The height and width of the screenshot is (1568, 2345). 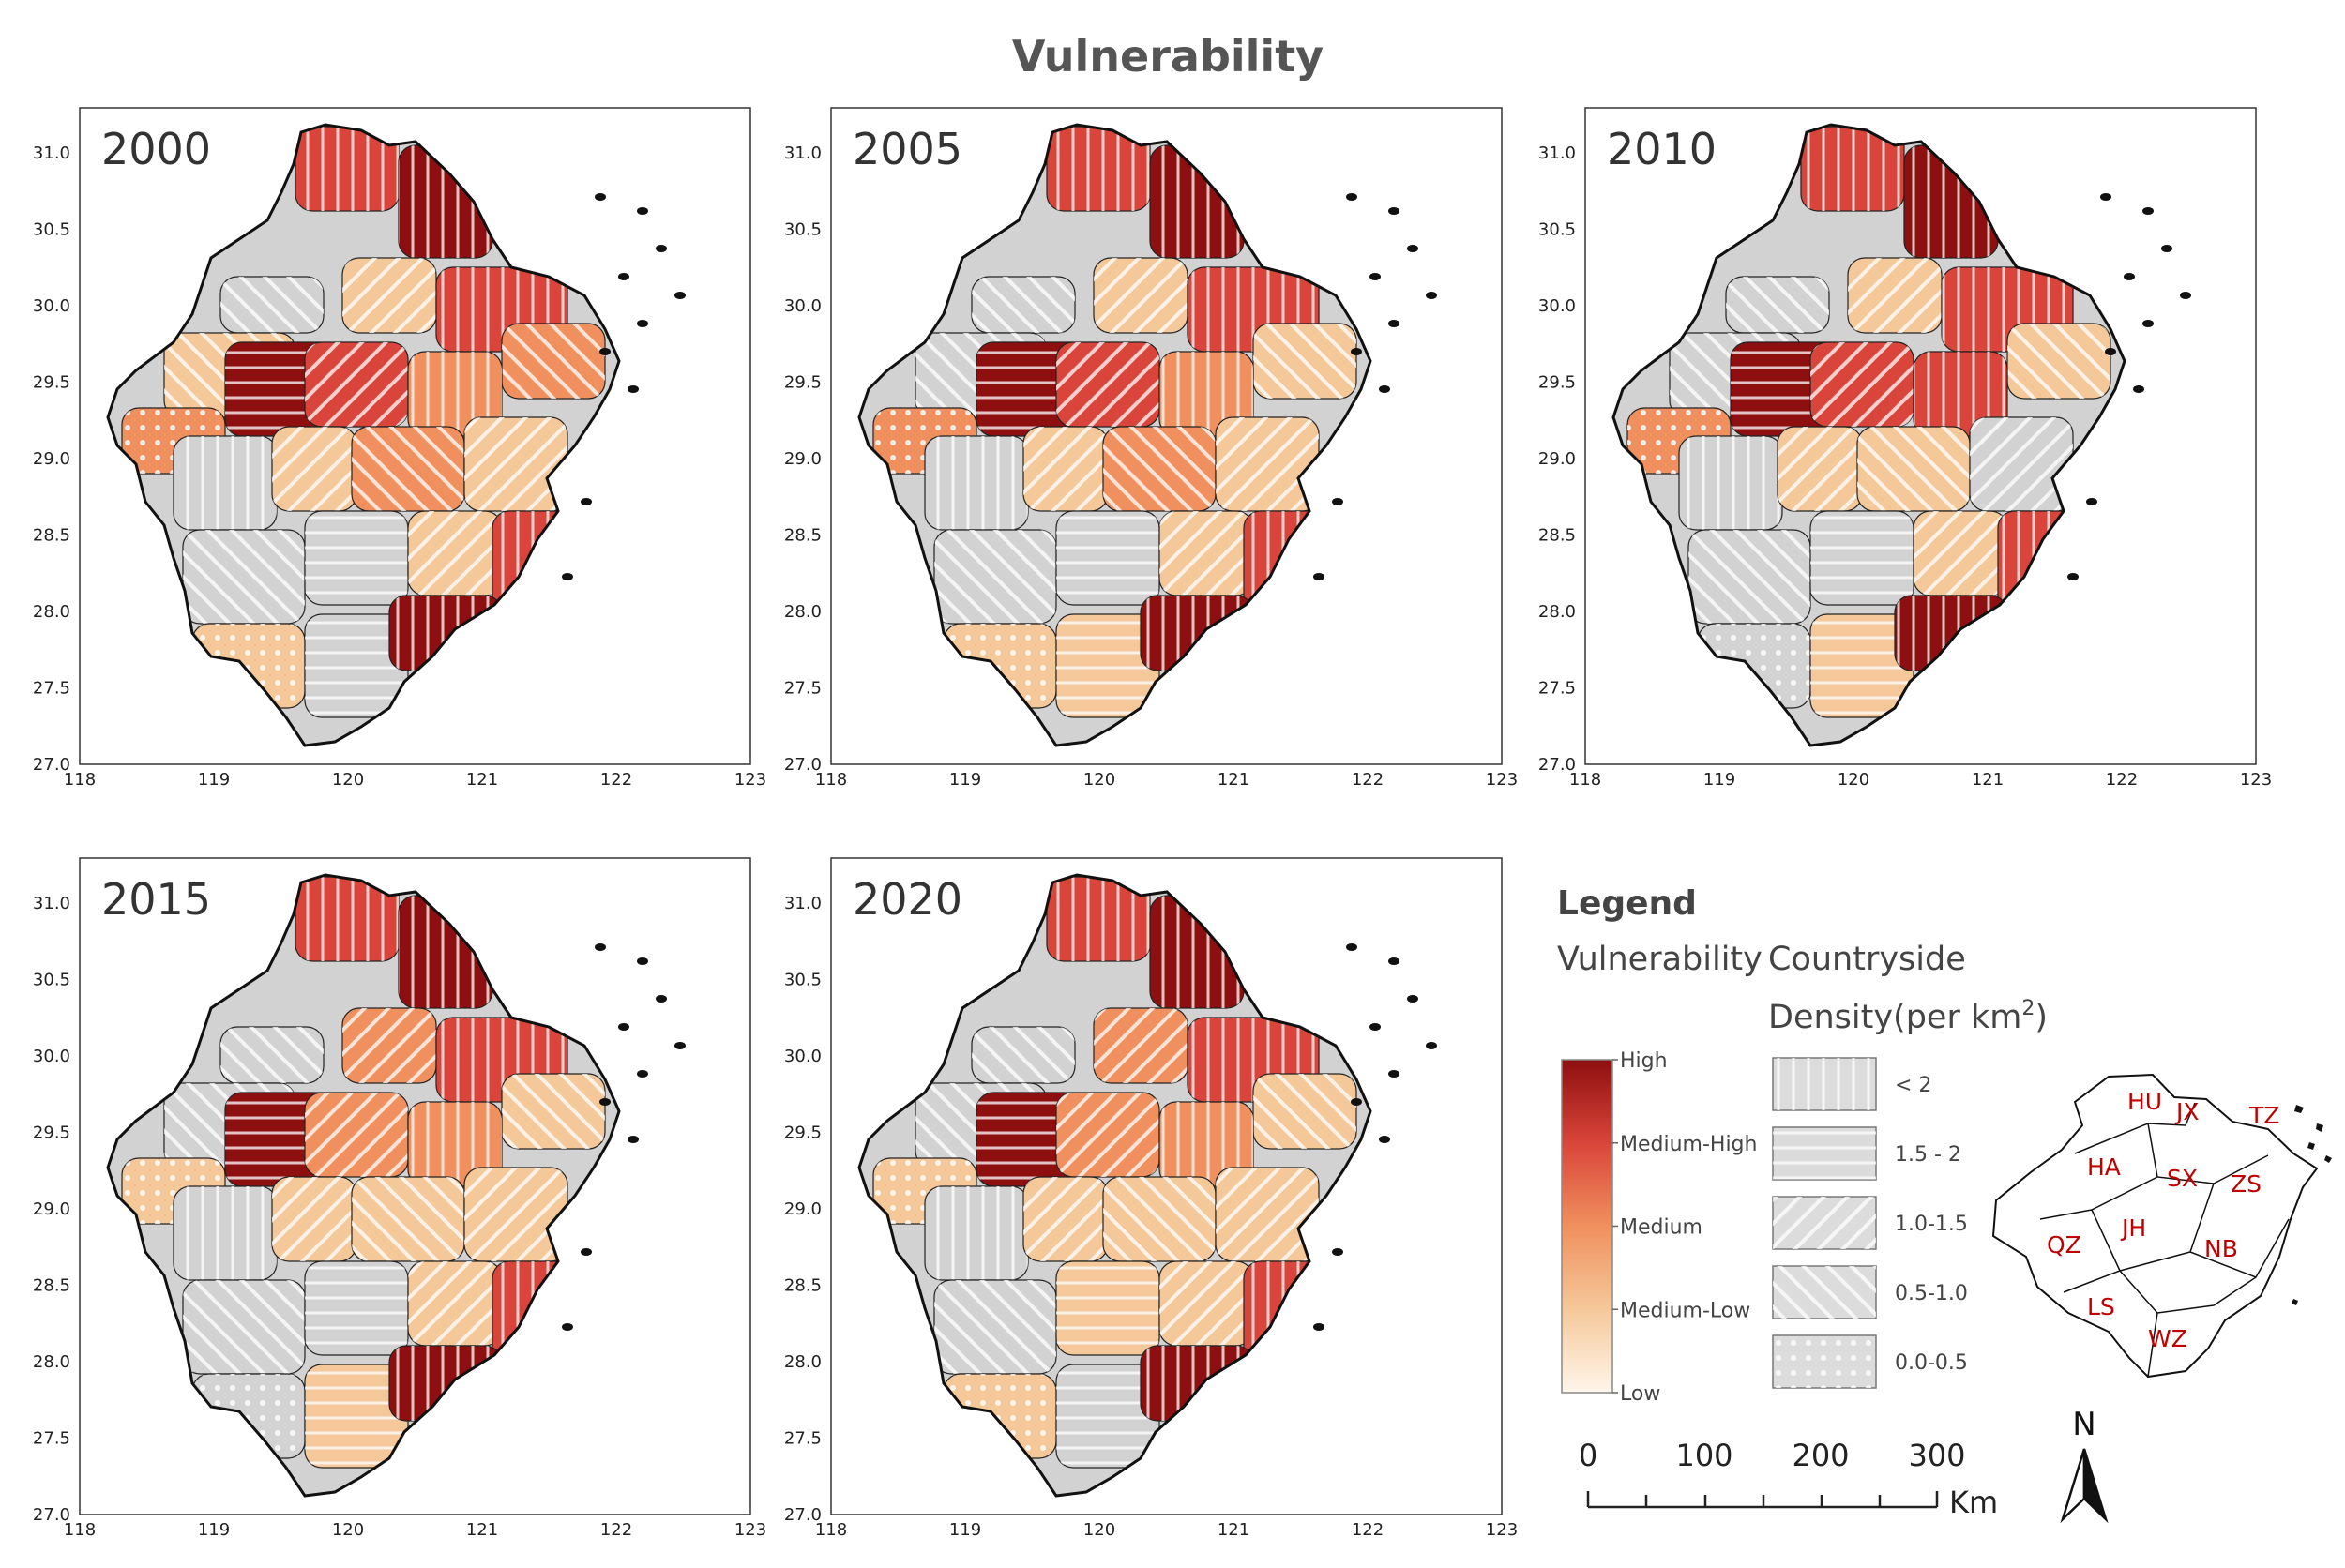 What do you see at coordinates (1973, 1503) in the screenshot?
I see `scale-unit: Km` at bounding box center [1973, 1503].